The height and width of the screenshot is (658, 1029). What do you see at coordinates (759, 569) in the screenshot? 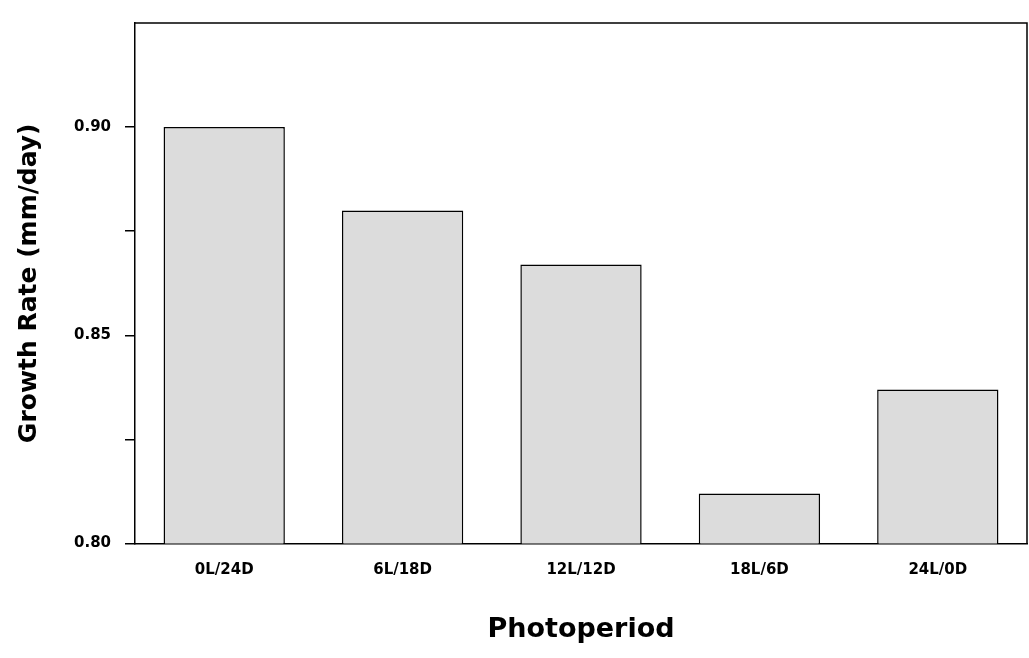
I see `x-tick-label: 18L/6D` at bounding box center [759, 569].